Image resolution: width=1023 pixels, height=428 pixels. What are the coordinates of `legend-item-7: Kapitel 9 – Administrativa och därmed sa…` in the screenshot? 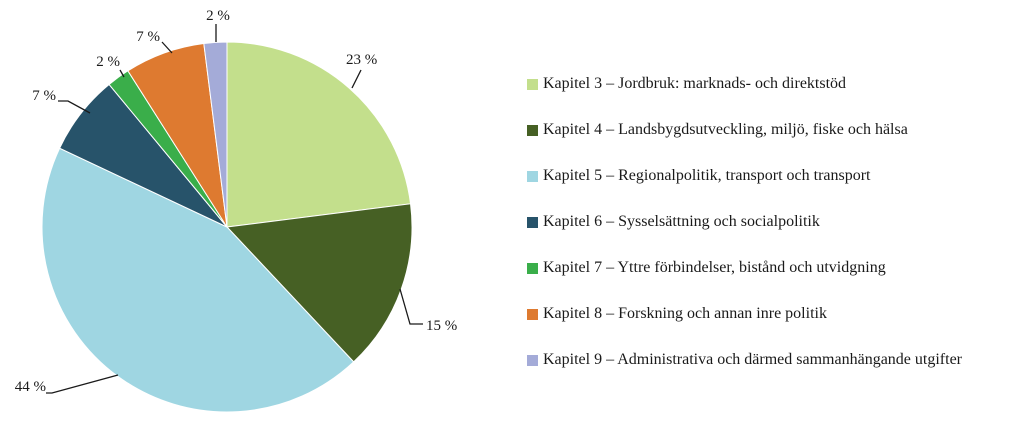 It's located at (744, 360).